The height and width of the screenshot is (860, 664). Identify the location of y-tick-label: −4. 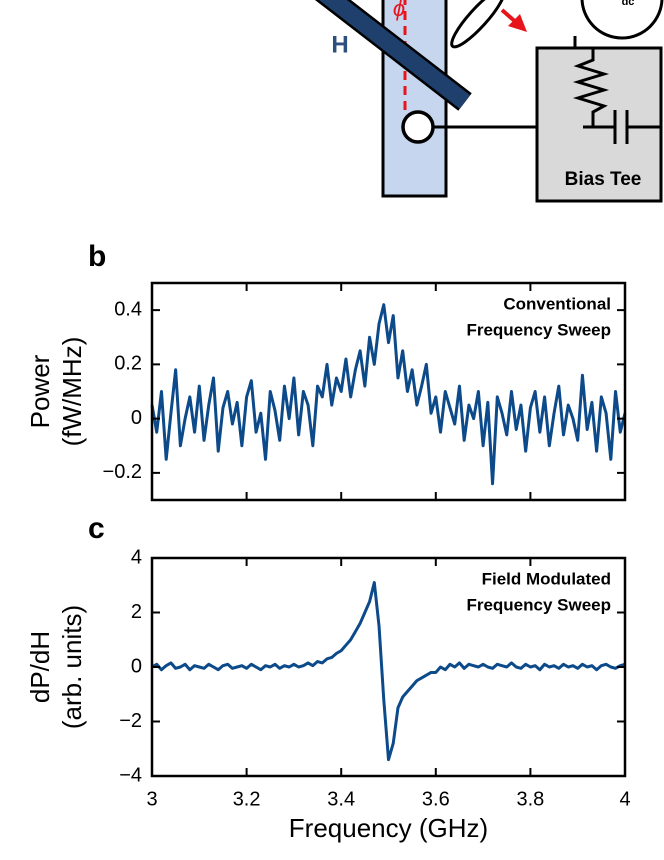
(130, 775).